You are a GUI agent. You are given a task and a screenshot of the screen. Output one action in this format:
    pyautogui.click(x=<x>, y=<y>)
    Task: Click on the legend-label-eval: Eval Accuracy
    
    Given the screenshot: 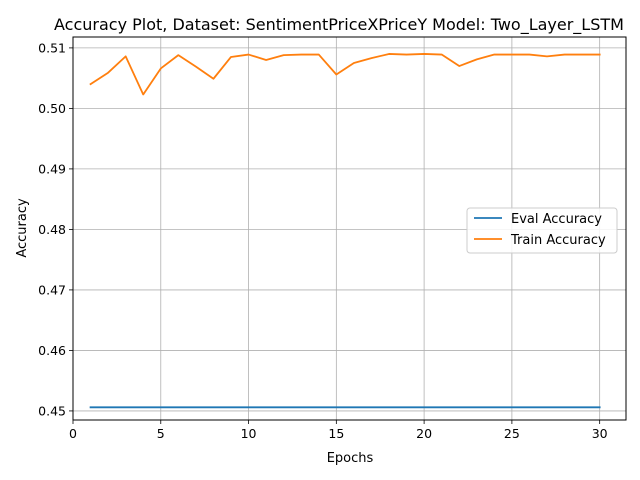 What is the action you would take?
    pyautogui.click(x=556, y=219)
    